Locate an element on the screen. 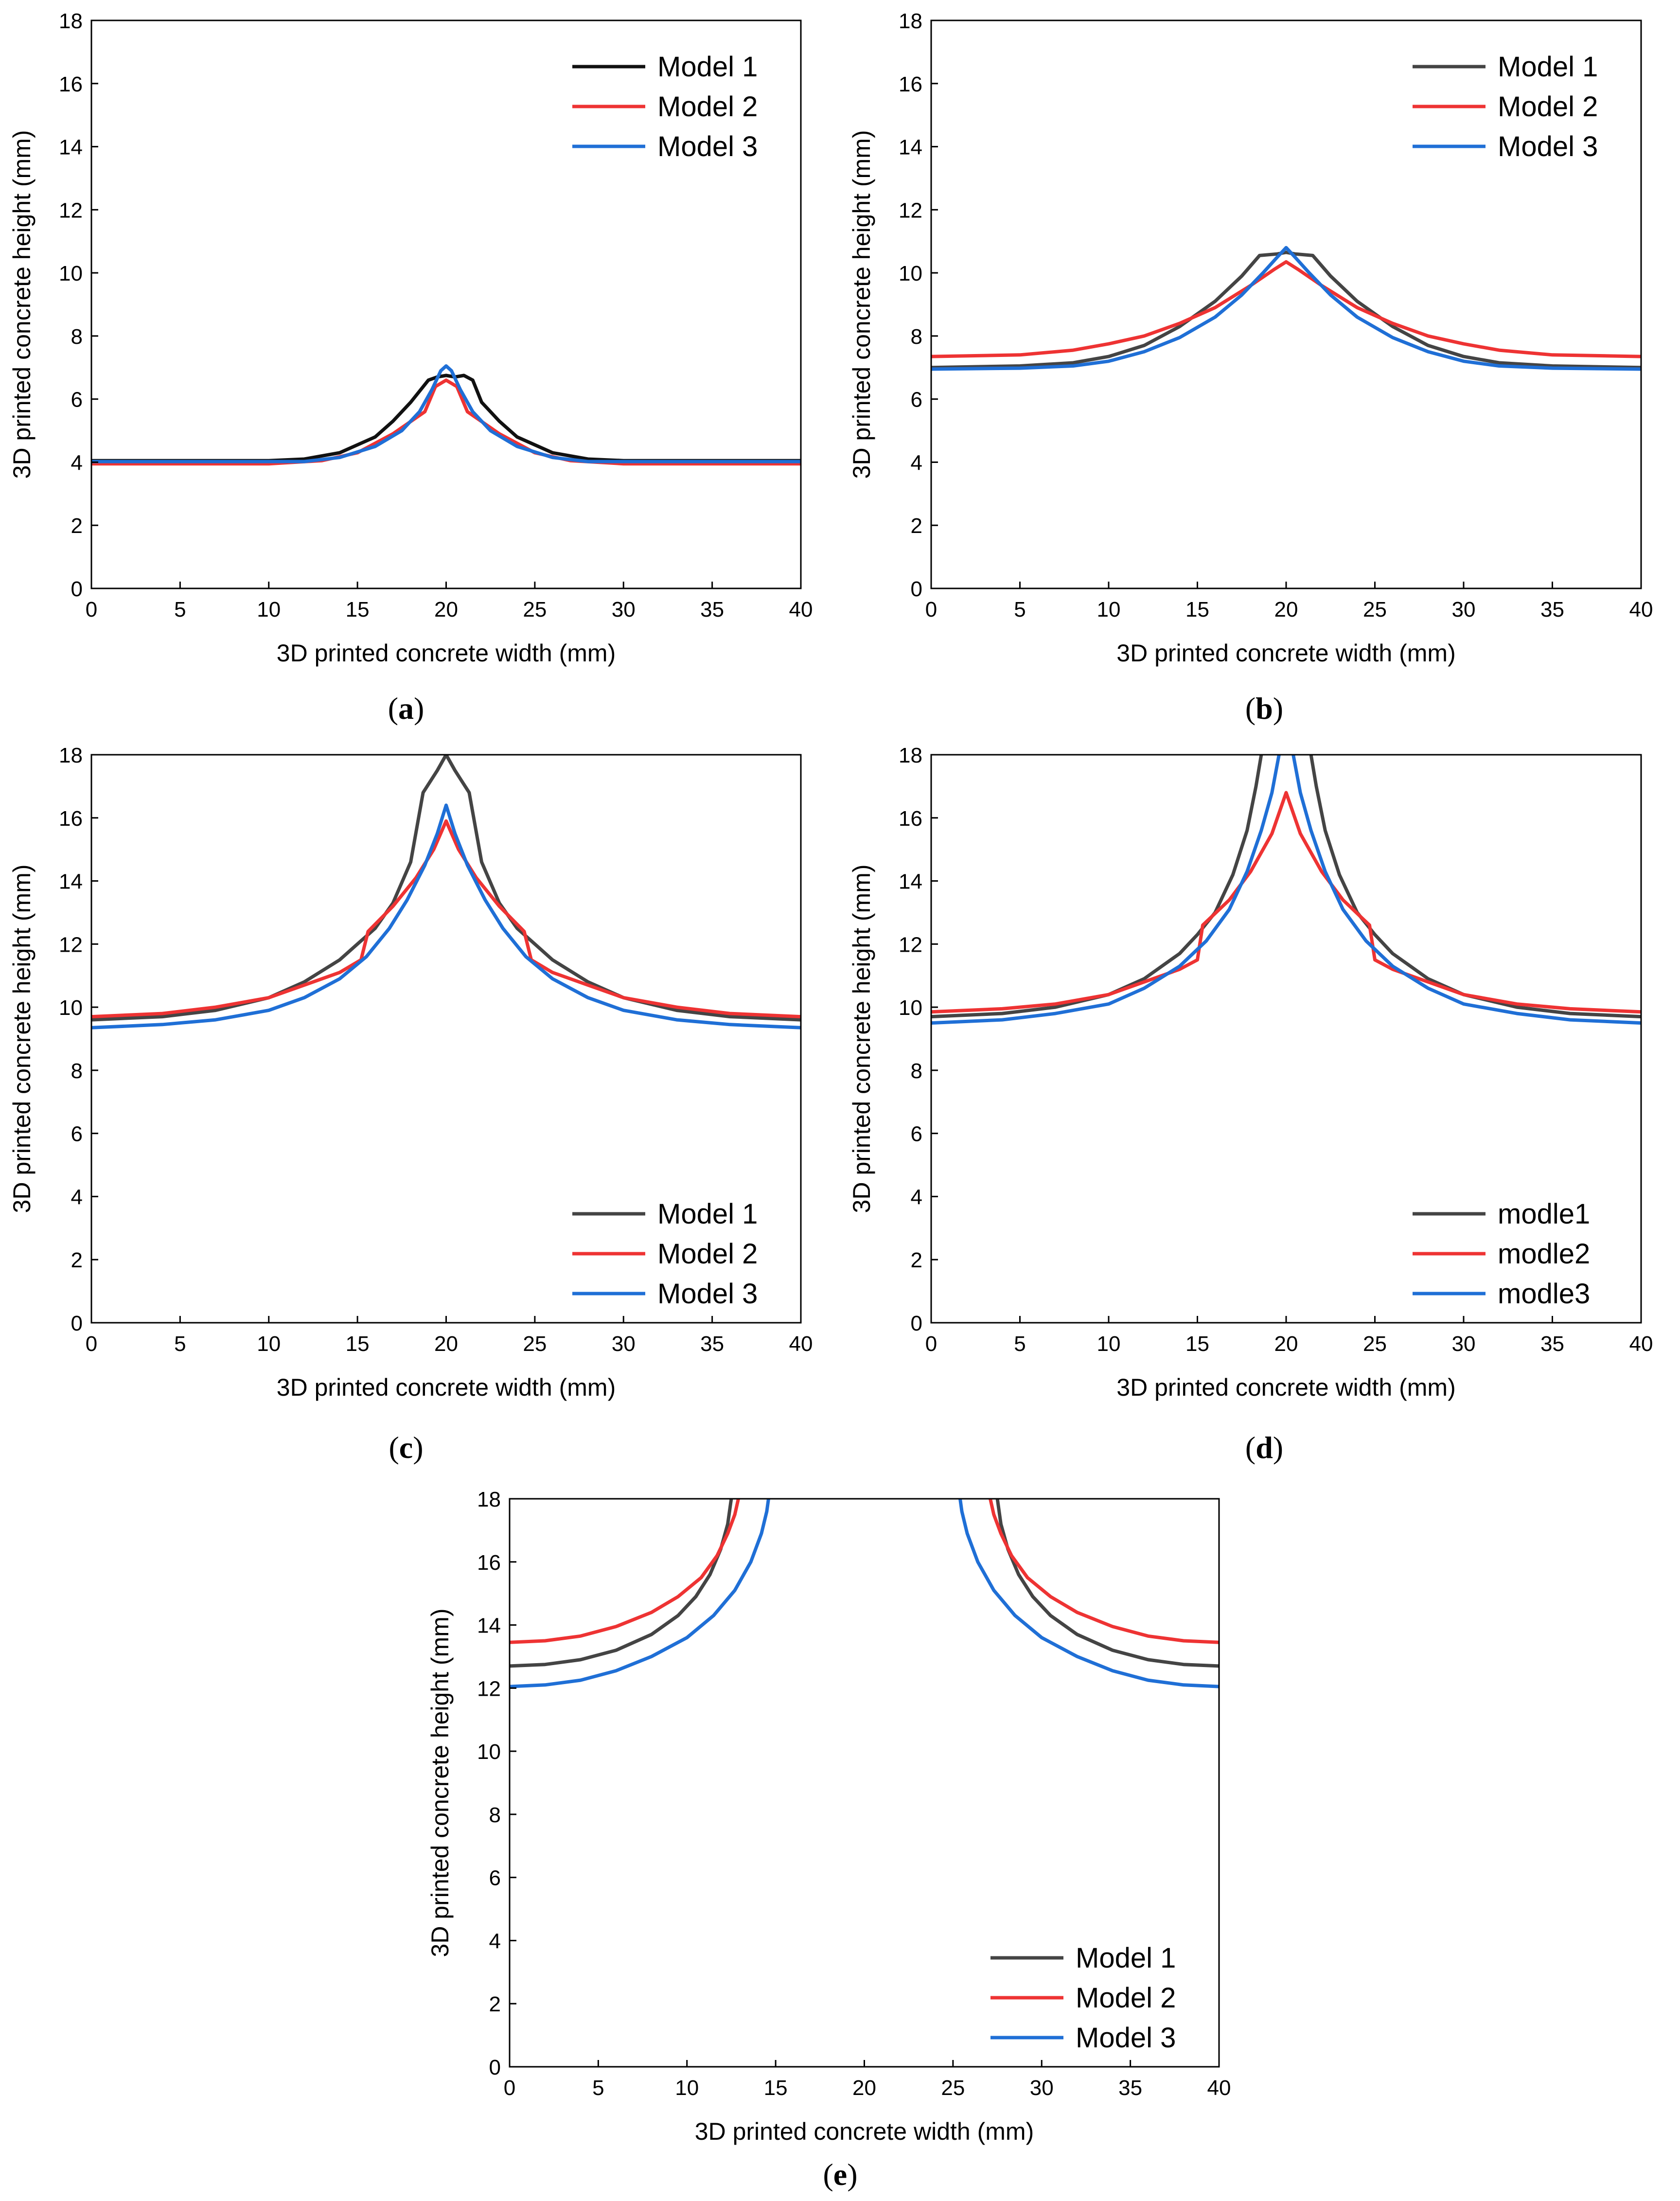 The image size is (1680, 2201). legend-label: modle3 is located at coordinates (1544, 1294).